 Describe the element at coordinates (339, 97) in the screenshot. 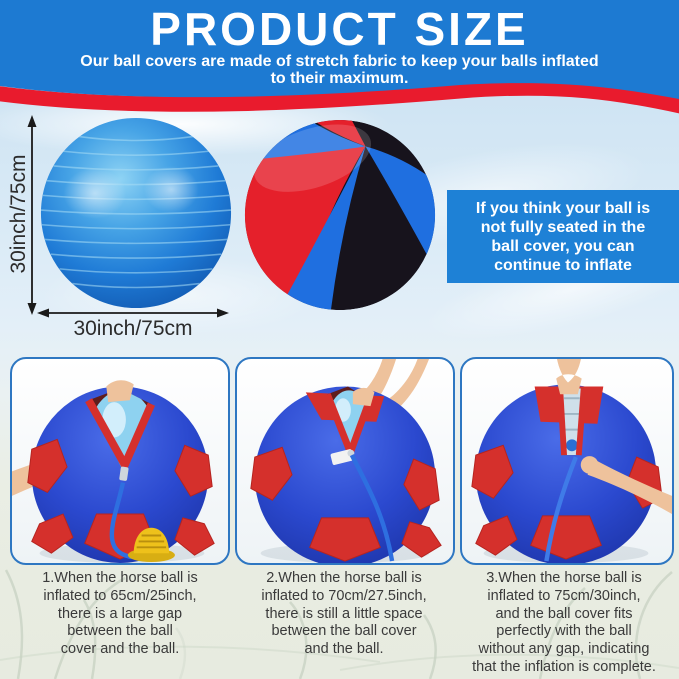

I see `header-red-wave` at that location.